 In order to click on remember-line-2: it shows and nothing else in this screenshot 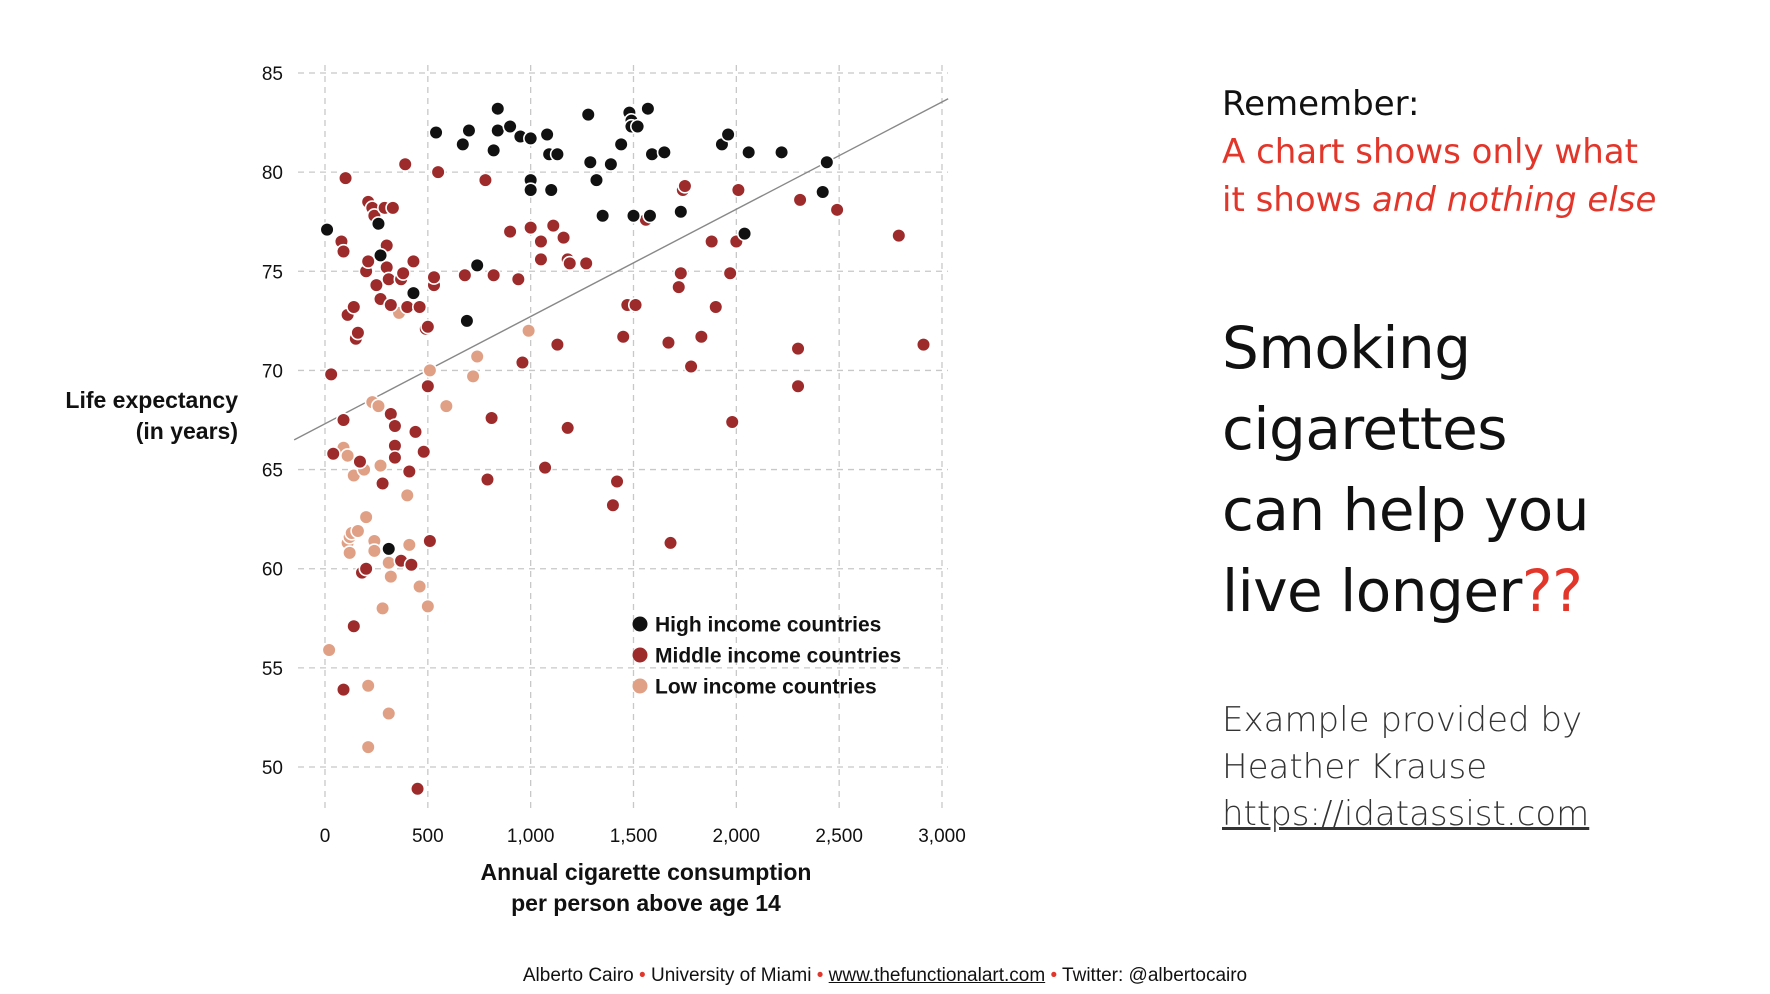, I will do `click(1439, 200)`.